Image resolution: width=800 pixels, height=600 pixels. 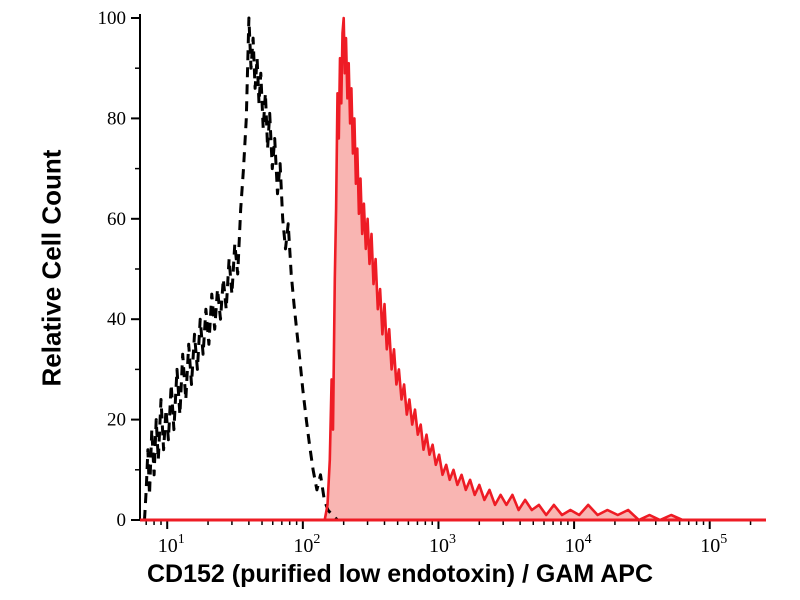 What do you see at coordinates (112, 18) in the screenshot?
I see `y-tick-label: 100` at bounding box center [112, 18].